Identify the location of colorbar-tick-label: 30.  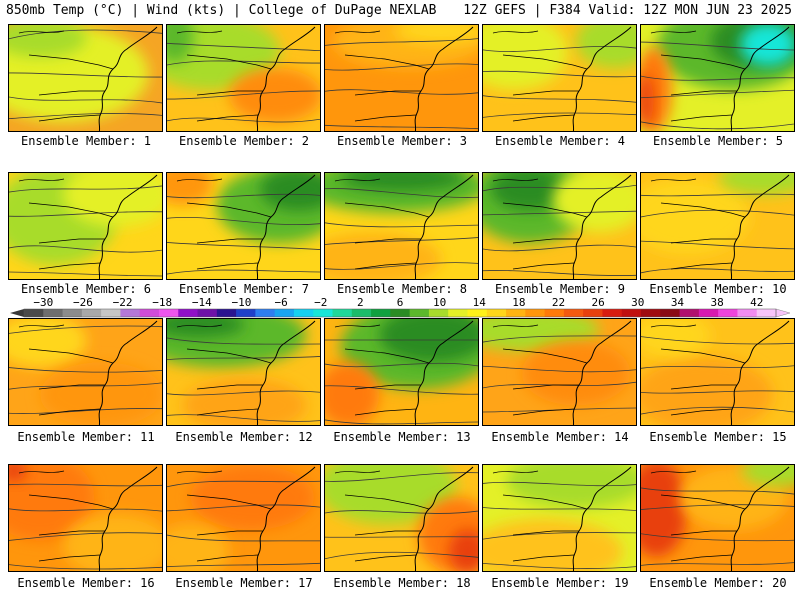
(637, 302).